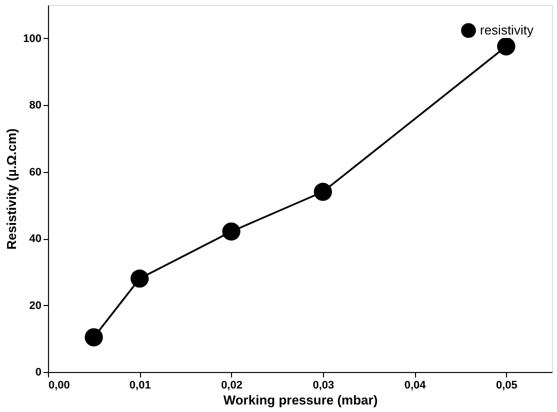 This screenshot has height=412, width=557. What do you see at coordinates (32, 38) in the screenshot?
I see `y-tick-label: 100` at bounding box center [32, 38].